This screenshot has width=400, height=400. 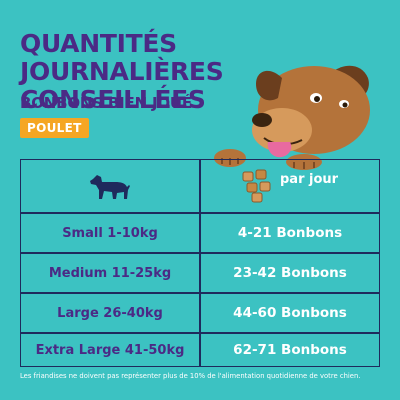 I want to click on size-cell: Large 26-40kg, so click(x=110, y=313).